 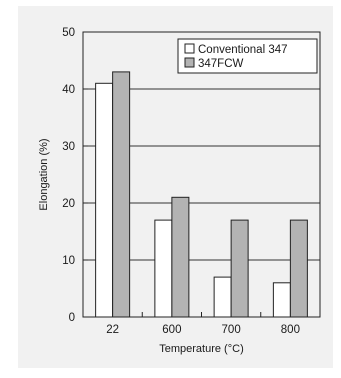 I want to click on y-tick-label: 20, so click(x=68, y=204).